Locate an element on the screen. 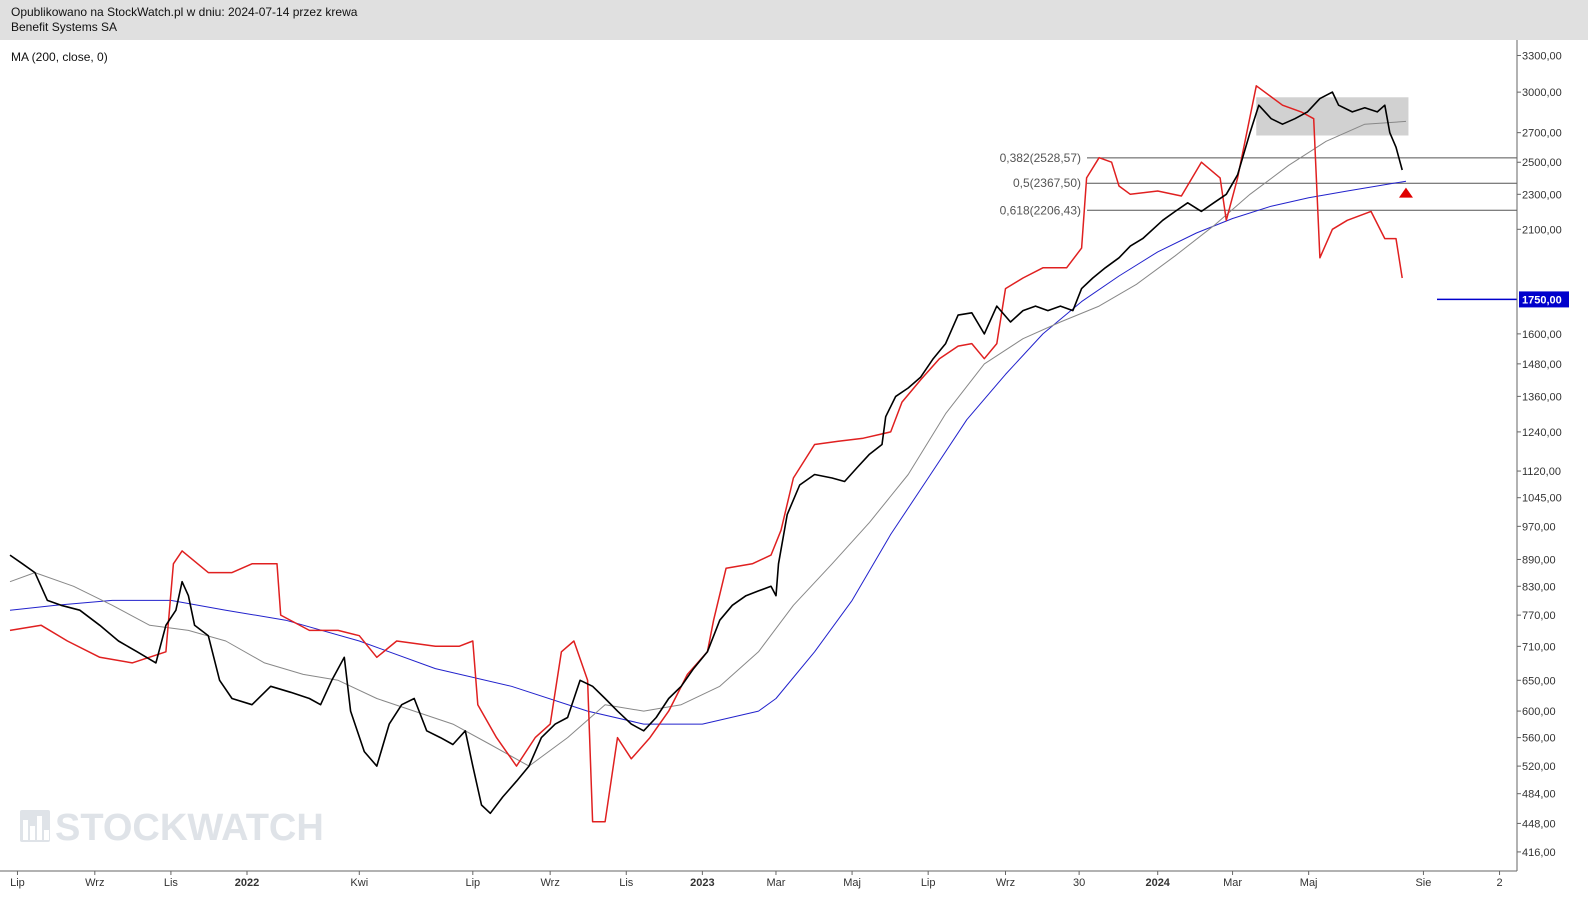 Image resolution: width=1588 pixels, height=901 pixels. price-badge is located at coordinates (1544, 299).